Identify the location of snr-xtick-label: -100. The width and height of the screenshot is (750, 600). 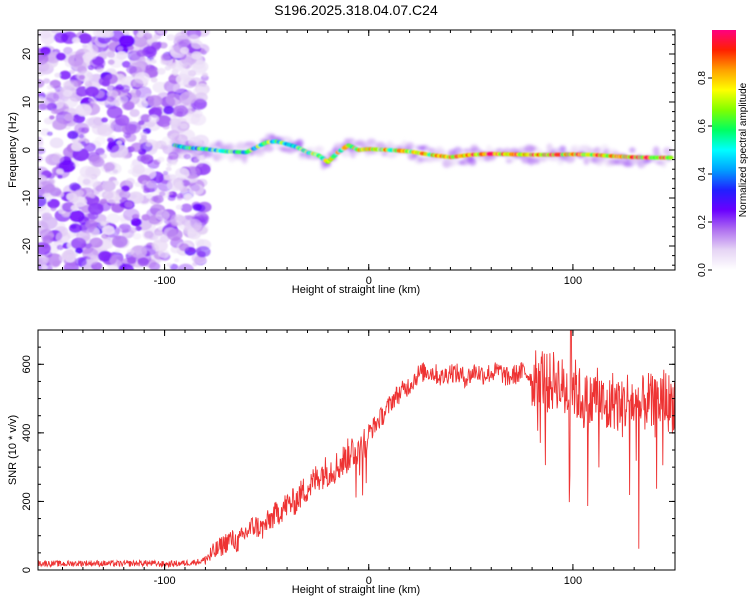
(165, 581).